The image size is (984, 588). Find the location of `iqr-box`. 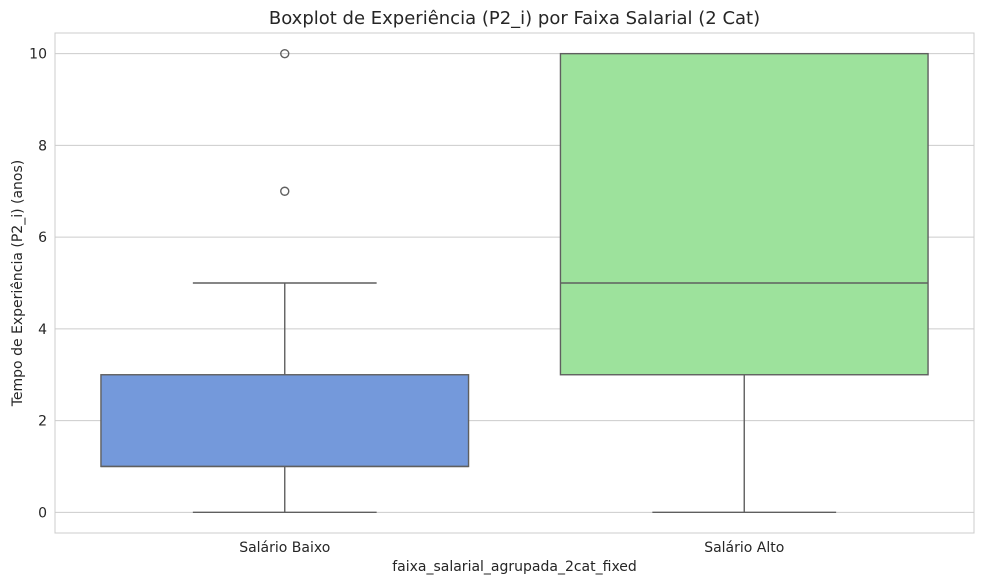

iqr-box is located at coordinates (285, 421).